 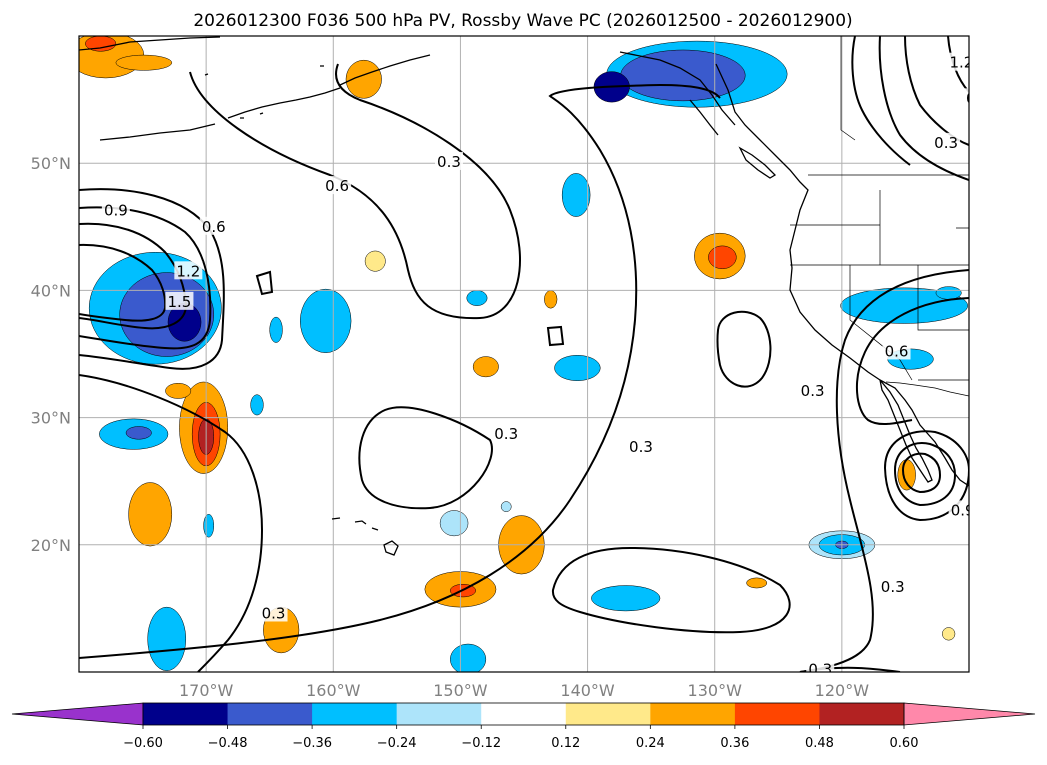 I want to click on lat-tick-label: 50°N, so click(x=51, y=163).